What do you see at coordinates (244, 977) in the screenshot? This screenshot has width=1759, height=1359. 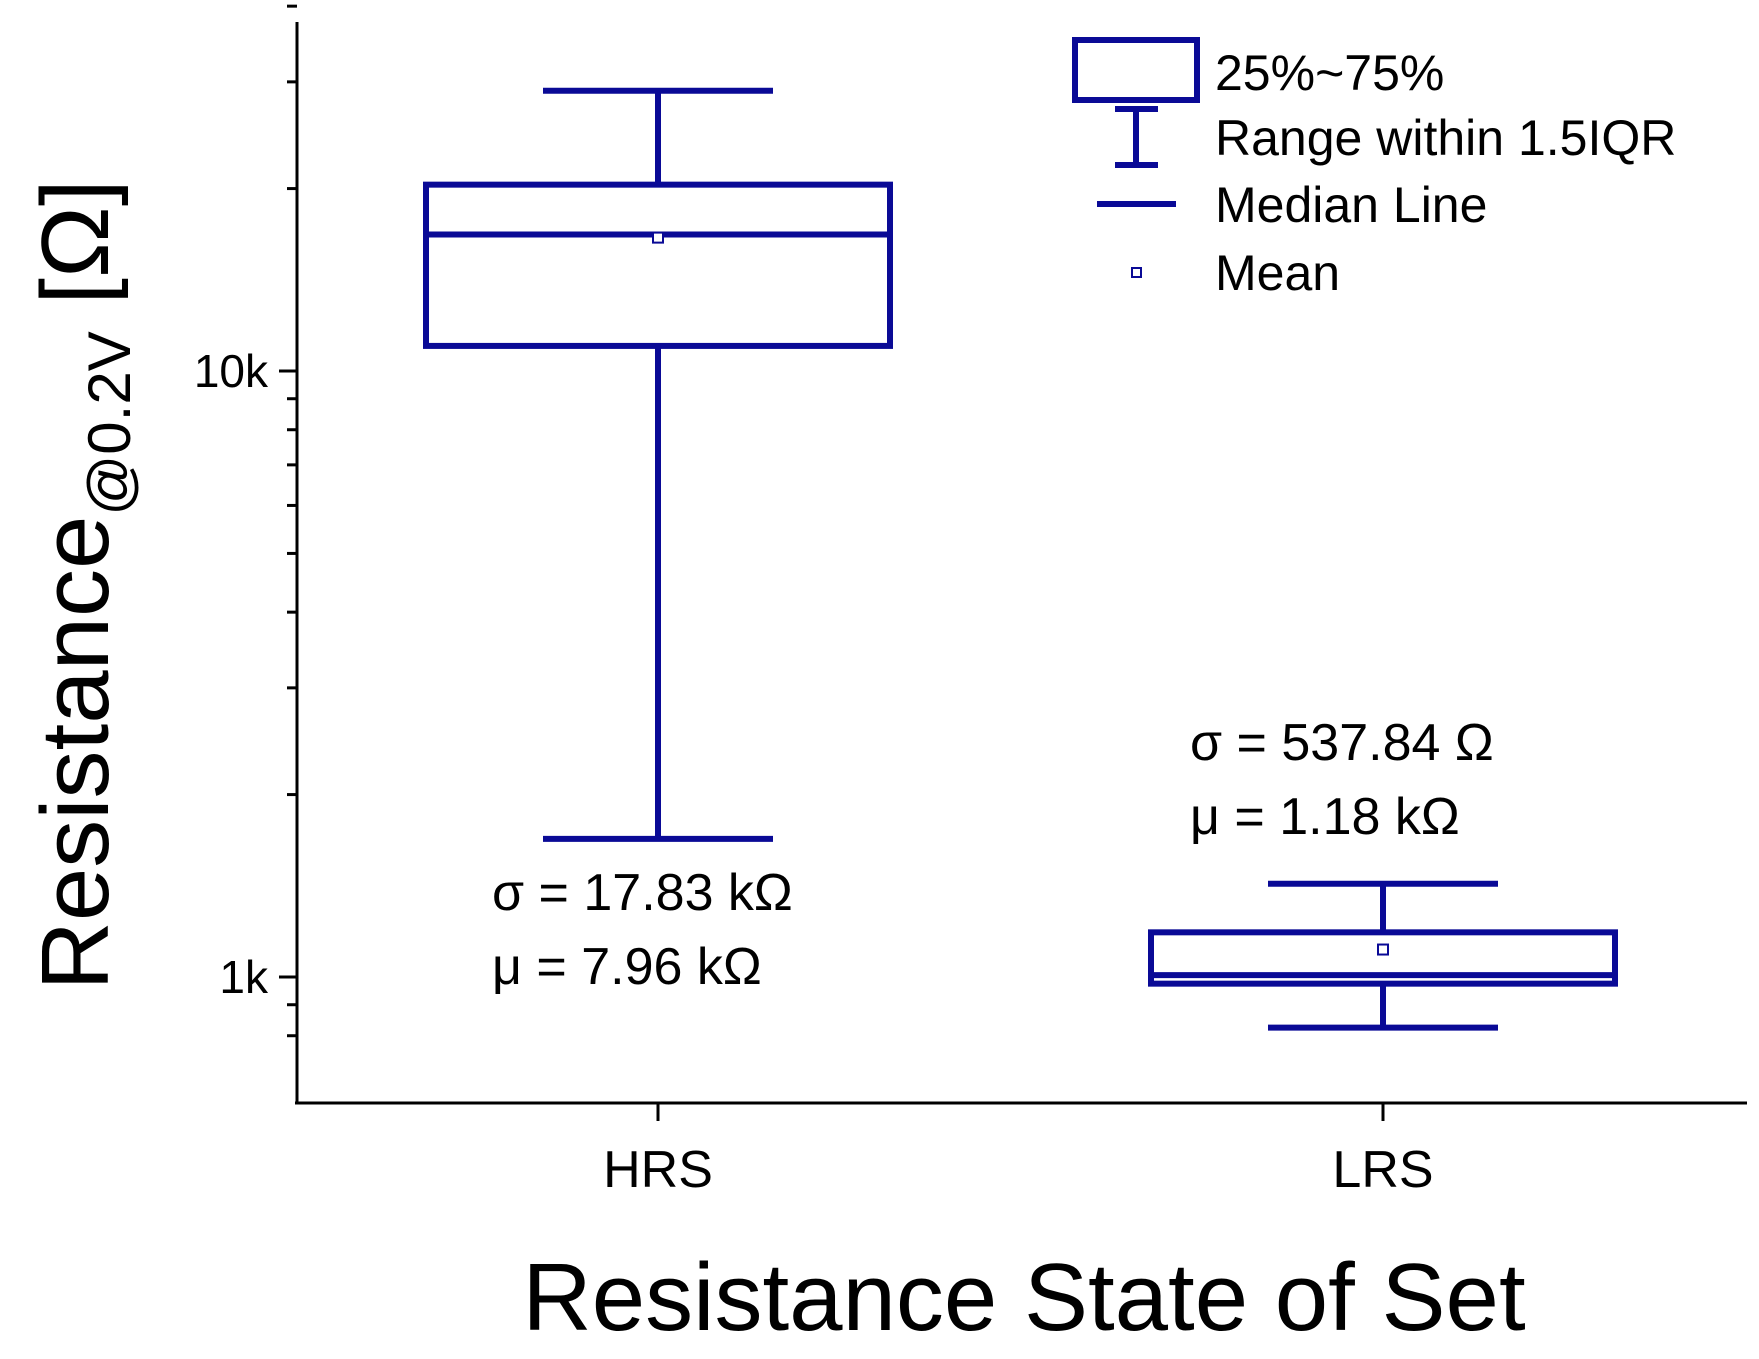 I see `y-tick-label: 1k` at bounding box center [244, 977].